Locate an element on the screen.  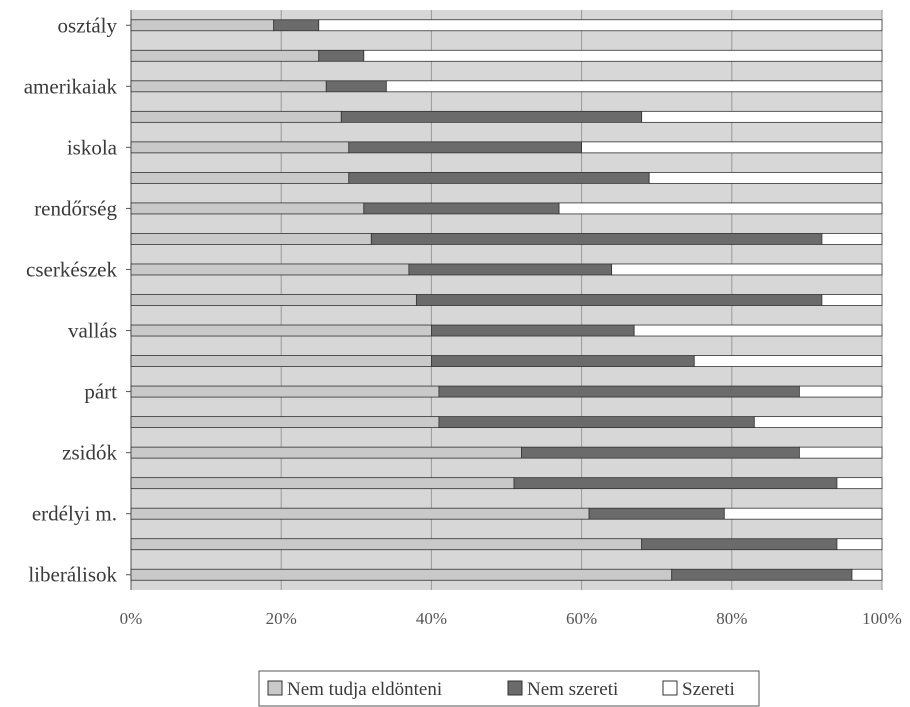
category-label: párt is located at coordinates (100, 392).